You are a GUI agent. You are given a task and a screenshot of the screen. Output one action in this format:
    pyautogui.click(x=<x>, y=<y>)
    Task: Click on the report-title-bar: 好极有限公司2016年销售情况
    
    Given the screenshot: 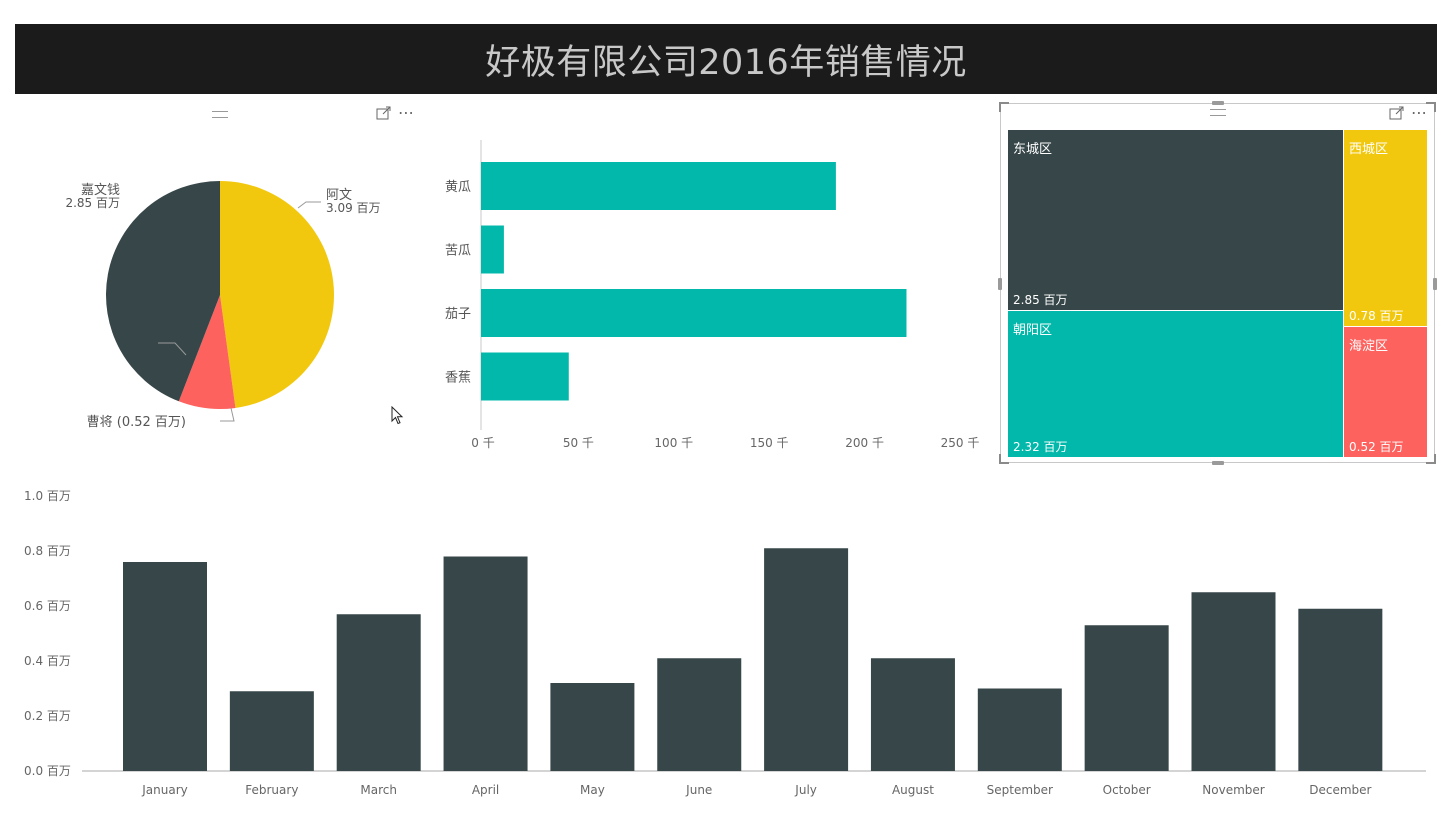 What is the action you would take?
    pyautogui.click(x=726, y=59)
    